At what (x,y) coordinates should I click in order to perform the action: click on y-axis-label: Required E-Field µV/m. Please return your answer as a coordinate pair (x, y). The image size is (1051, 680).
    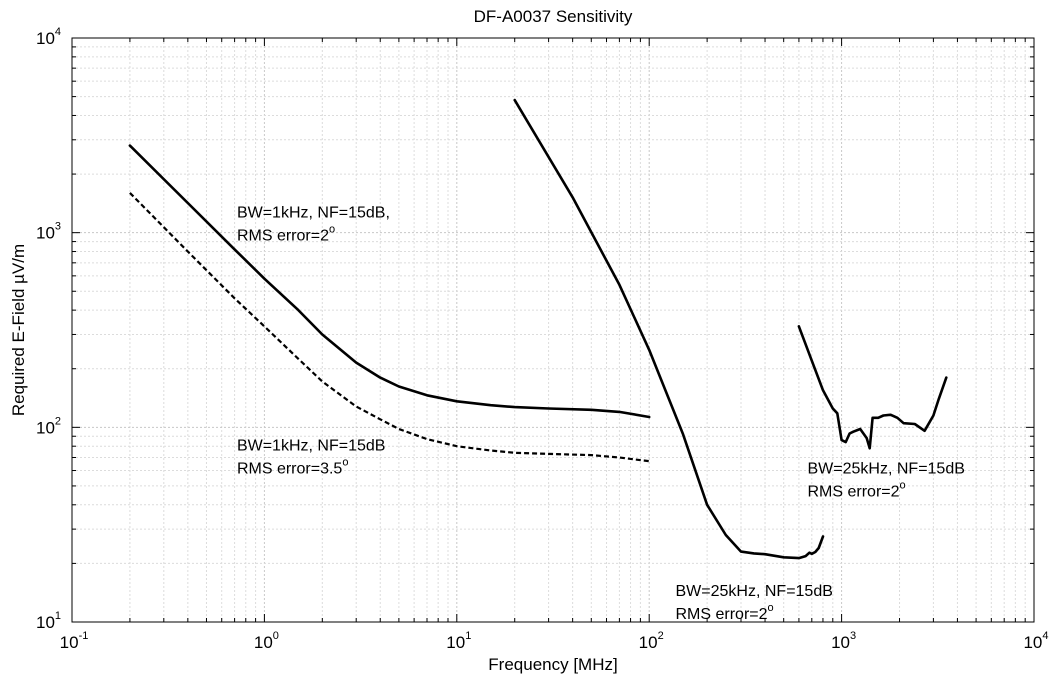
    Looking at the image, I should click on (18, 330).